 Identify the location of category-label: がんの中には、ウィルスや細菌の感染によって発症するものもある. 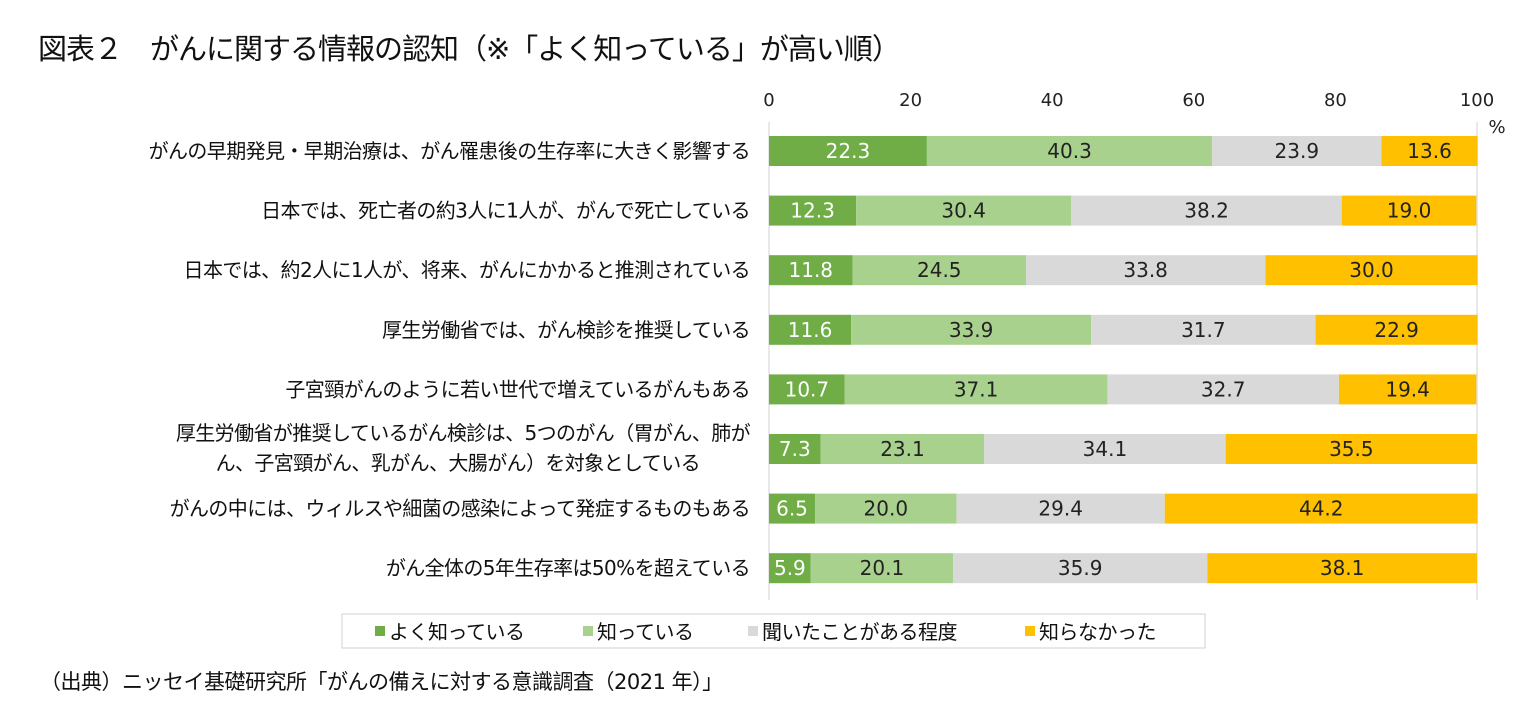
(460, 509).